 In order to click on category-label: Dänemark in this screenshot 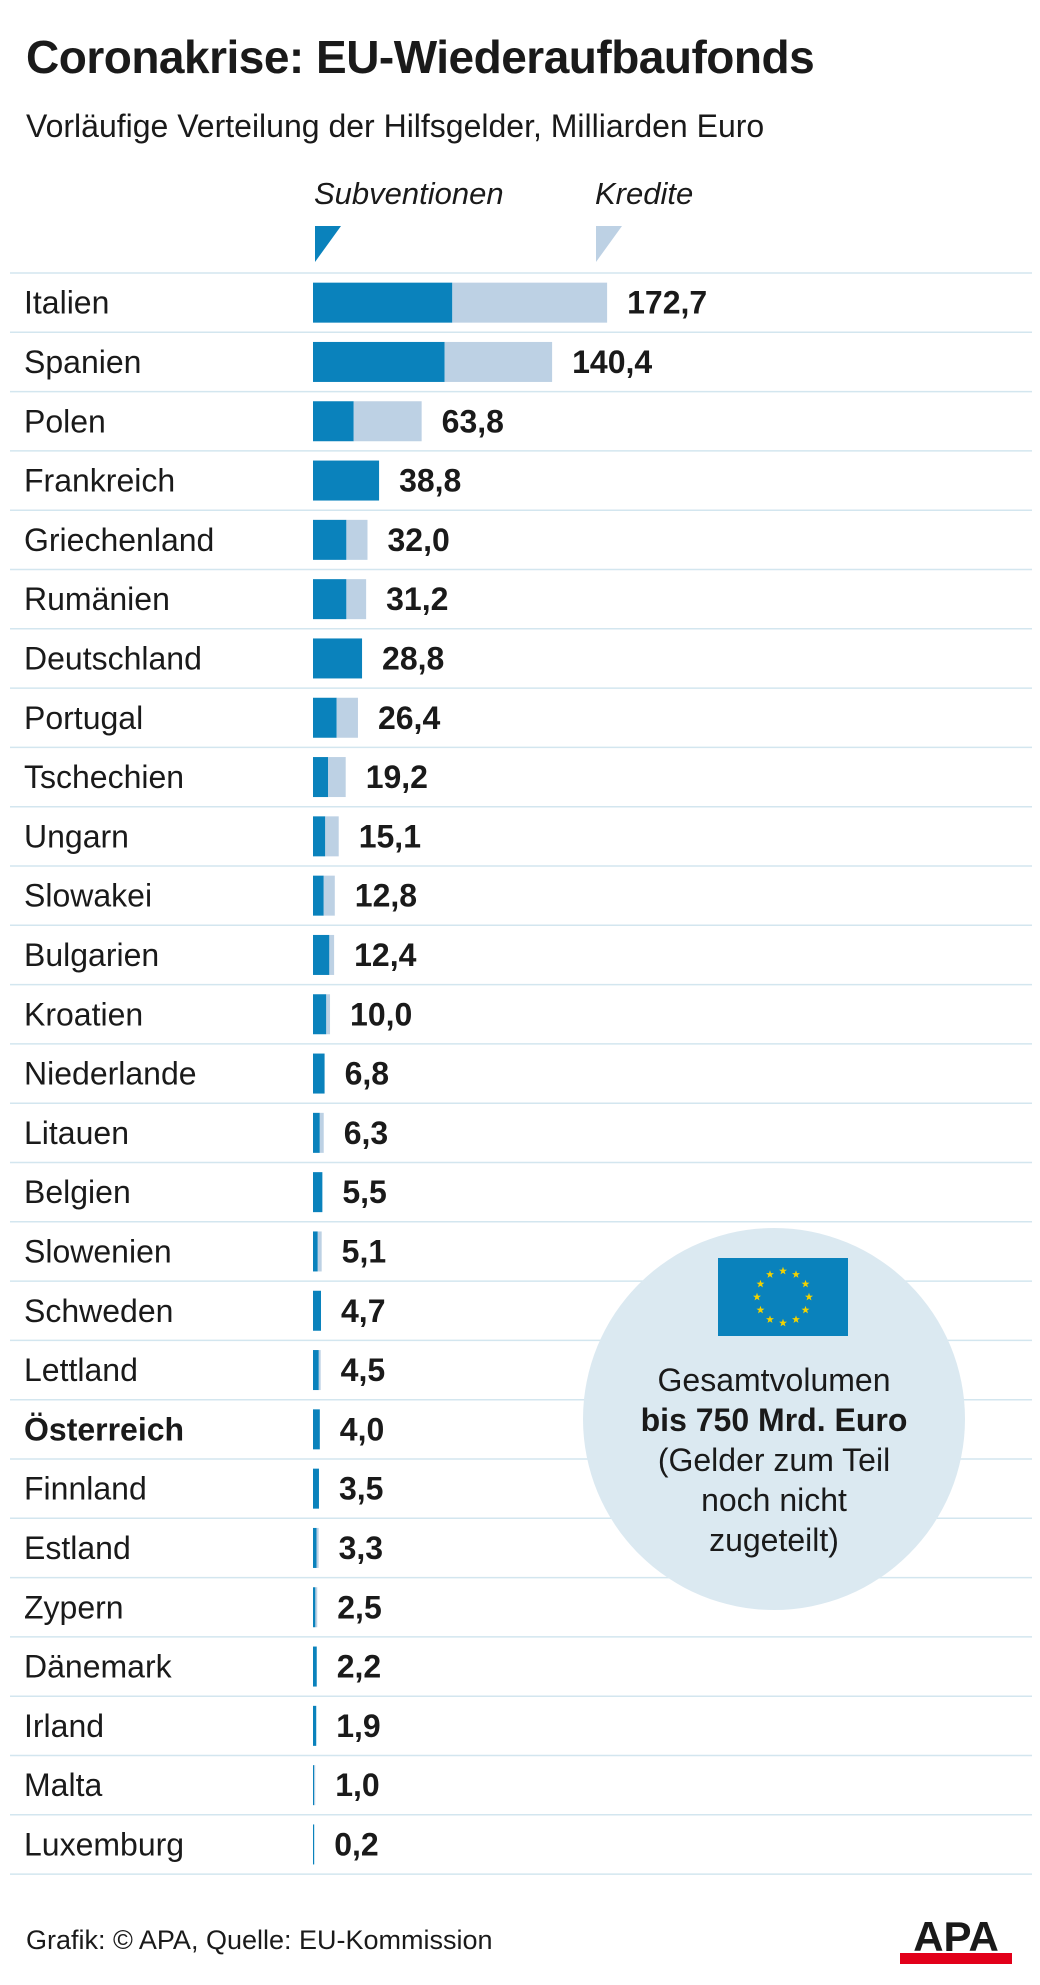, I will do `click(98, 1667)`.